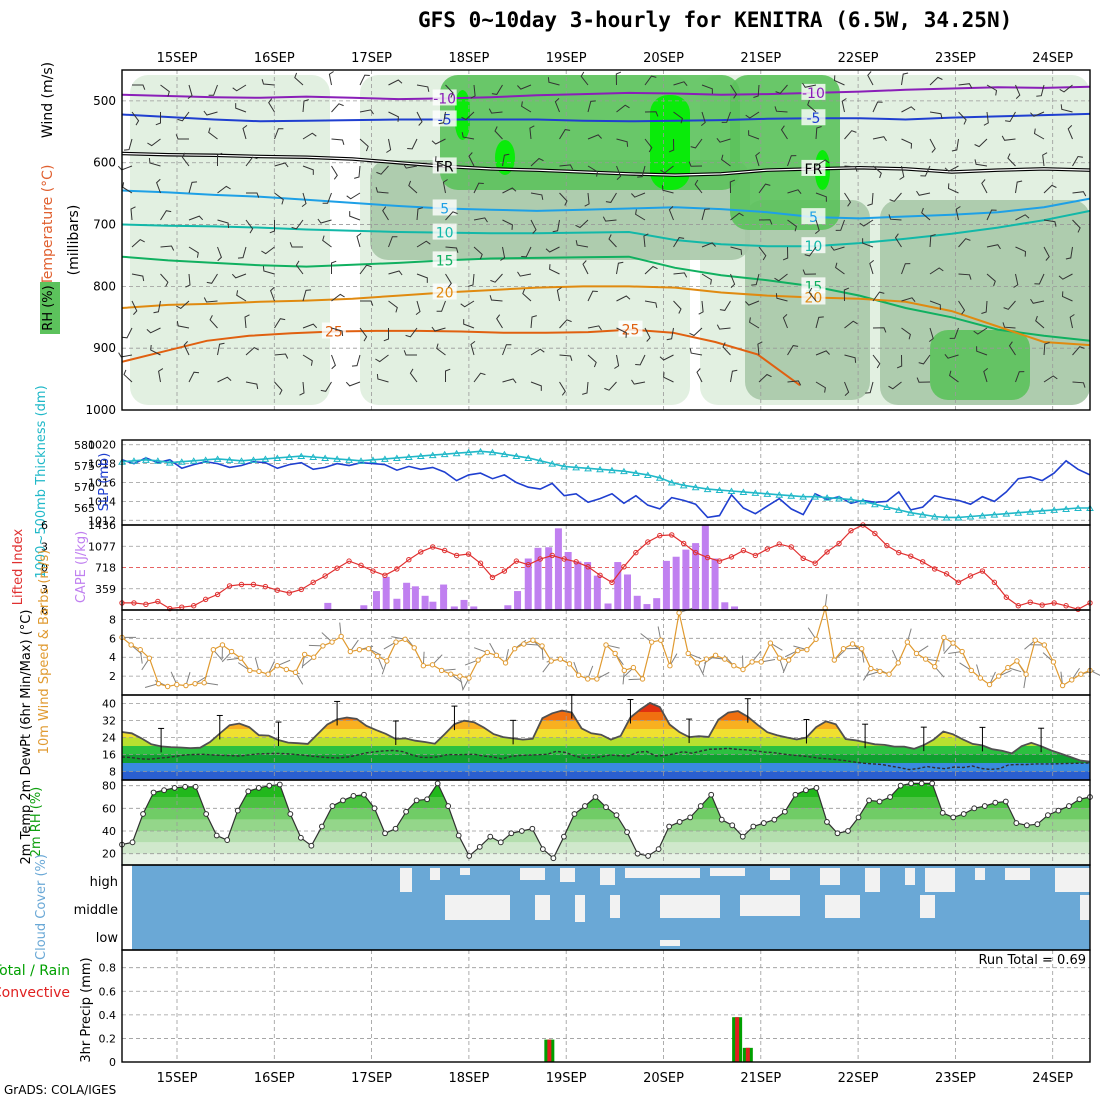 Image resolution: width=1100 pixels, height=1100 pixels. I want to click on contour-label: 20, so click(445, 294).